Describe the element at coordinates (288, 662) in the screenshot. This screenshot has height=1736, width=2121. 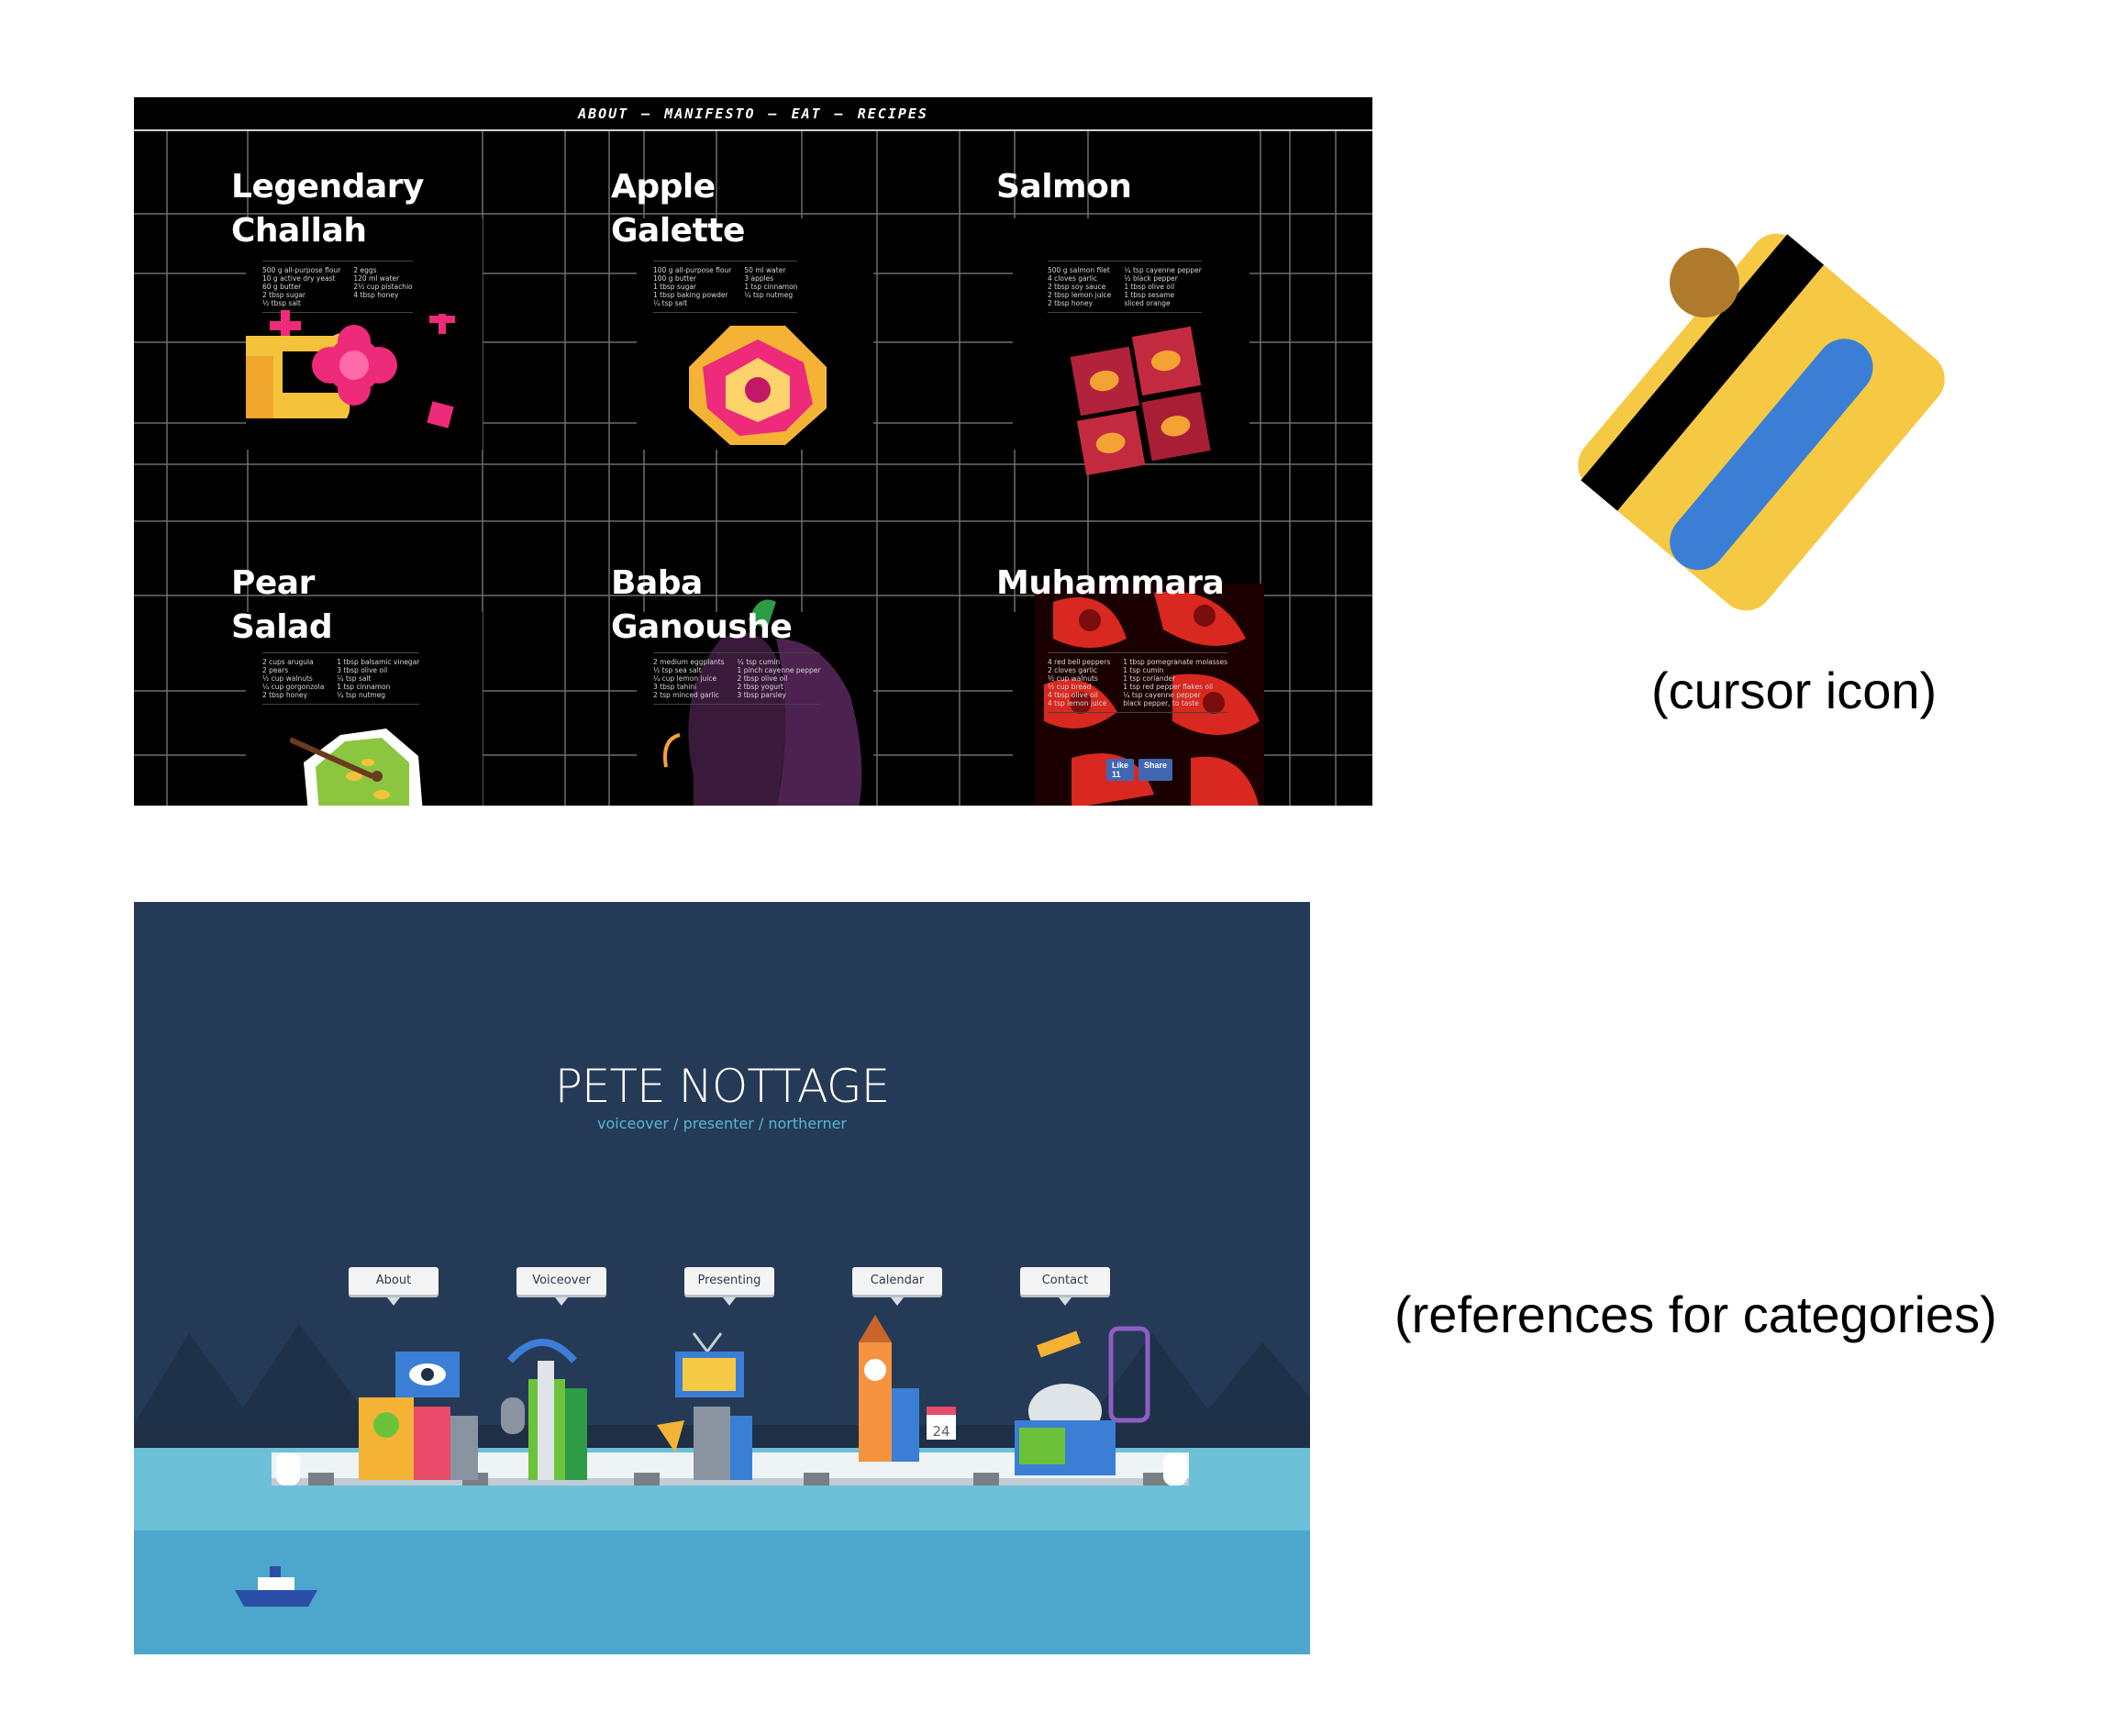
I see `ingredient: 2 cups arugula` at that location.